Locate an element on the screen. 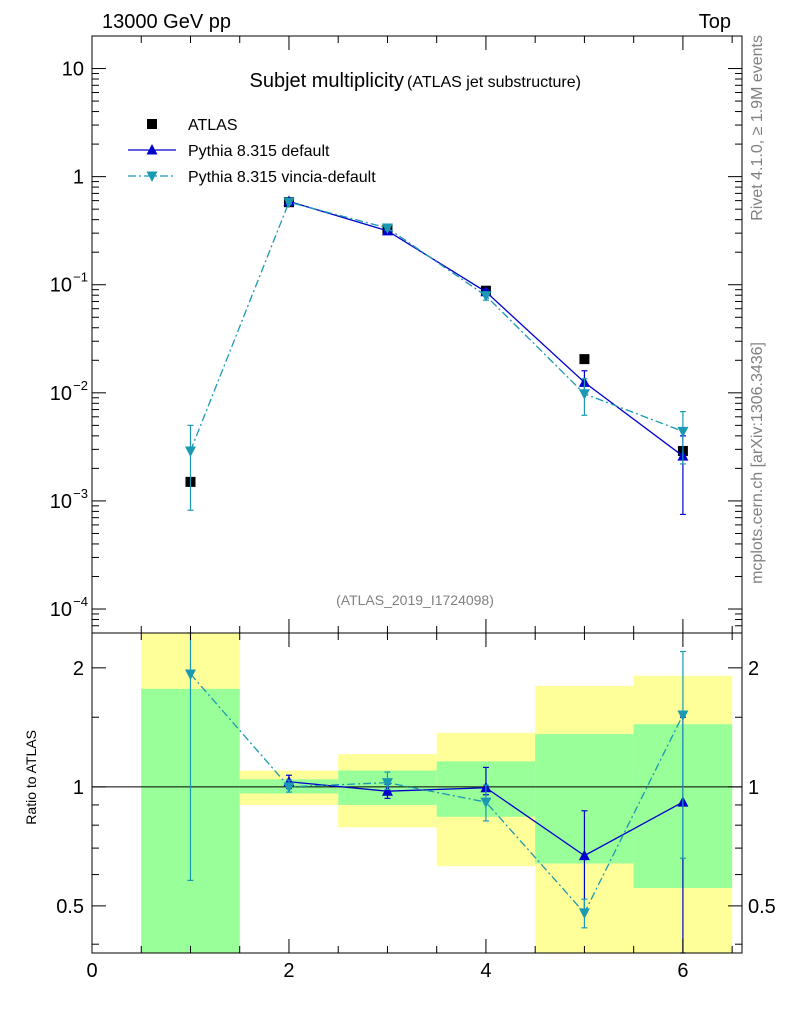 This screenshot has height=1024, width=786. xtick-label: 2 is located at coordinates (288, 971).